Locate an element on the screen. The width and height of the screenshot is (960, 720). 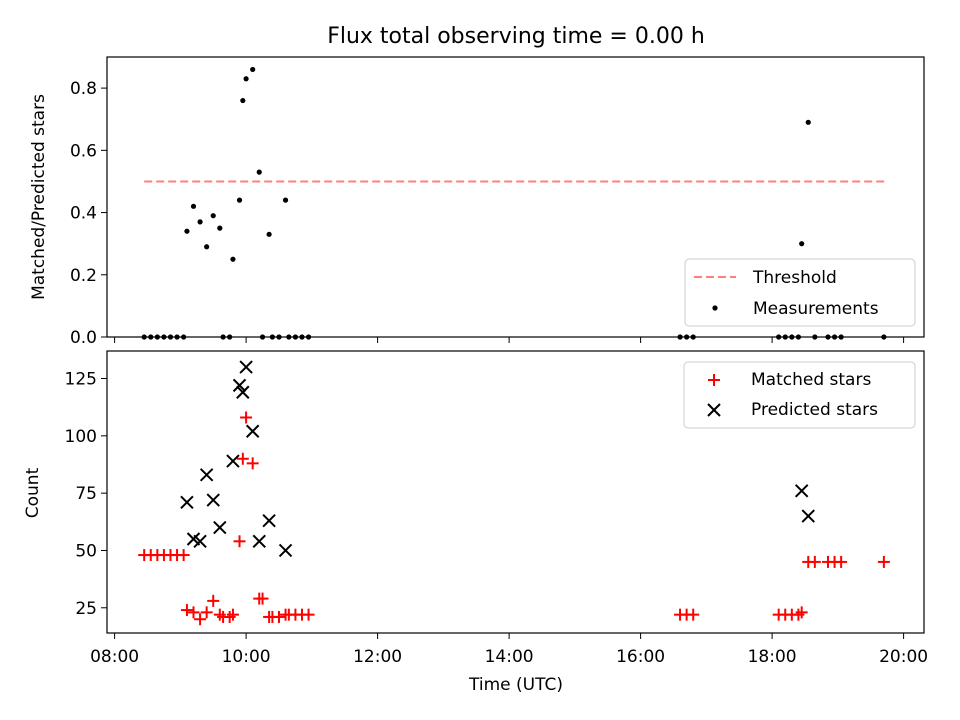
count-x-tick-label: 10:00 is located at coordinates (246, 657).